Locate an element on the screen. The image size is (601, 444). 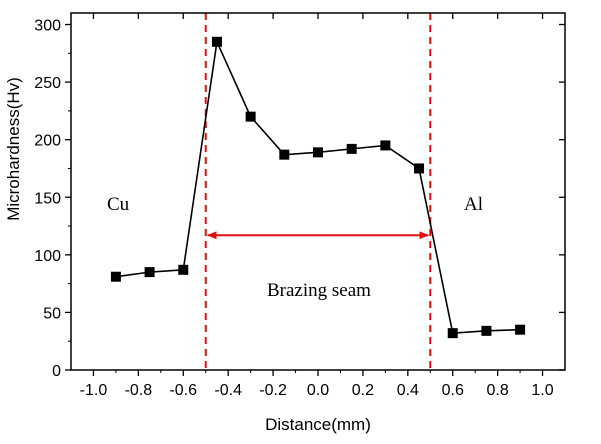
x-tick-label: 0.6 is located at coordinates (453, 390).